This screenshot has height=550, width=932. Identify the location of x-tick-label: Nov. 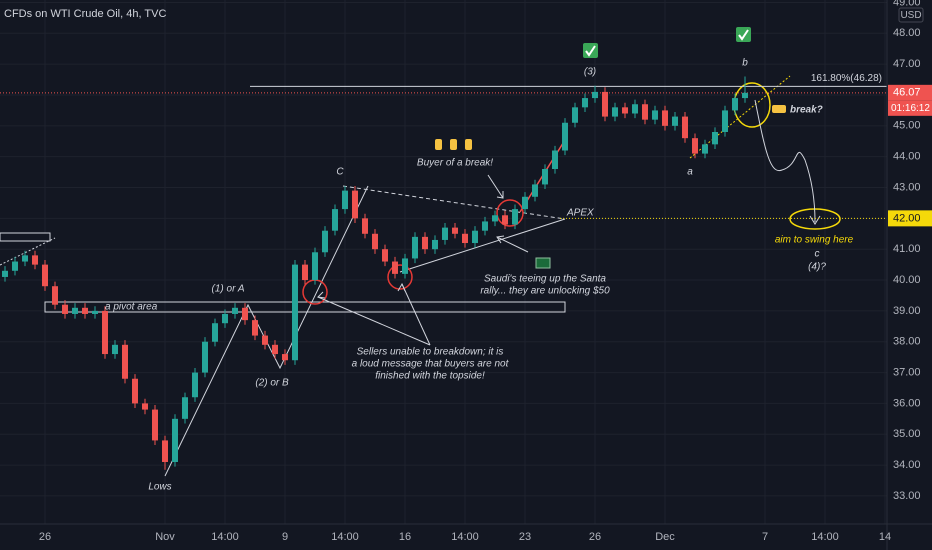
(165, 537).